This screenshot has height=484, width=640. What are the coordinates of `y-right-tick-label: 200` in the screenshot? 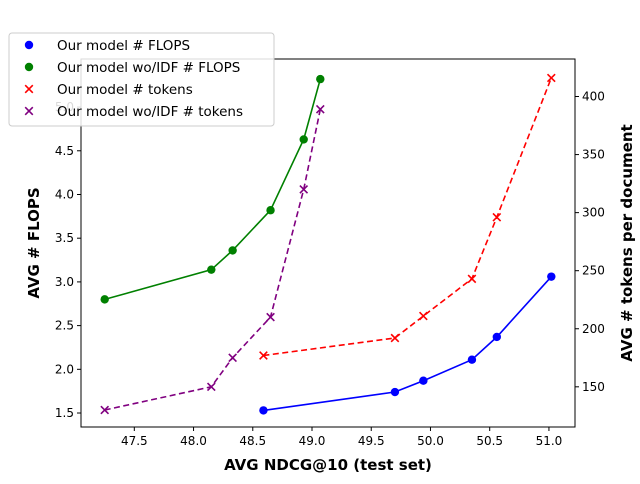 It's located at (593, 329).